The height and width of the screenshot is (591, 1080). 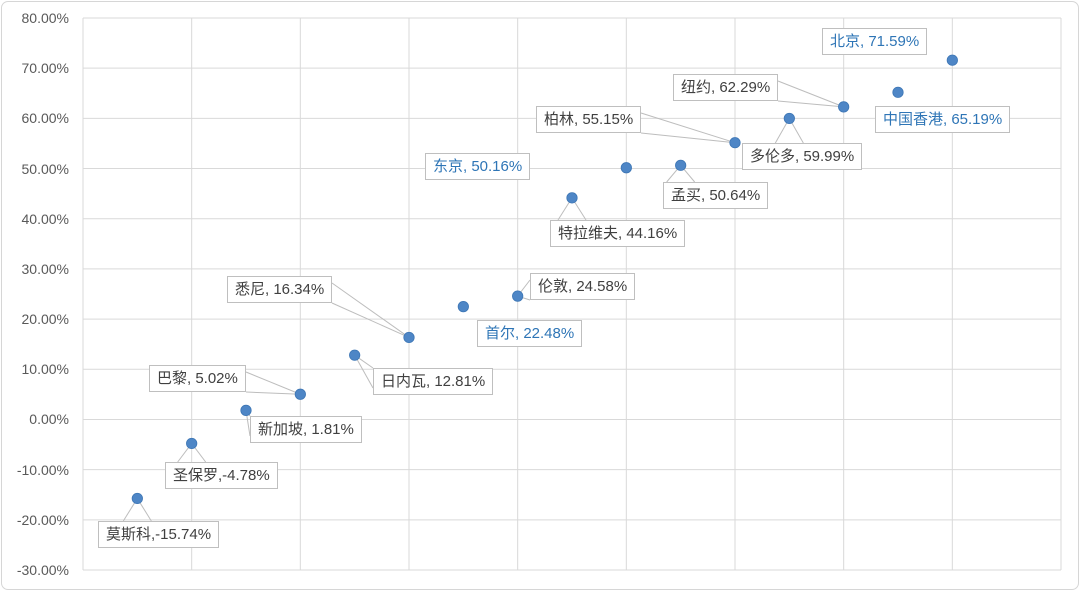 What do you see at coordinates (197, 378) in the screenshot?
I see `data-label: 巴黎, 5.02%` at bounding box center [197, 378].